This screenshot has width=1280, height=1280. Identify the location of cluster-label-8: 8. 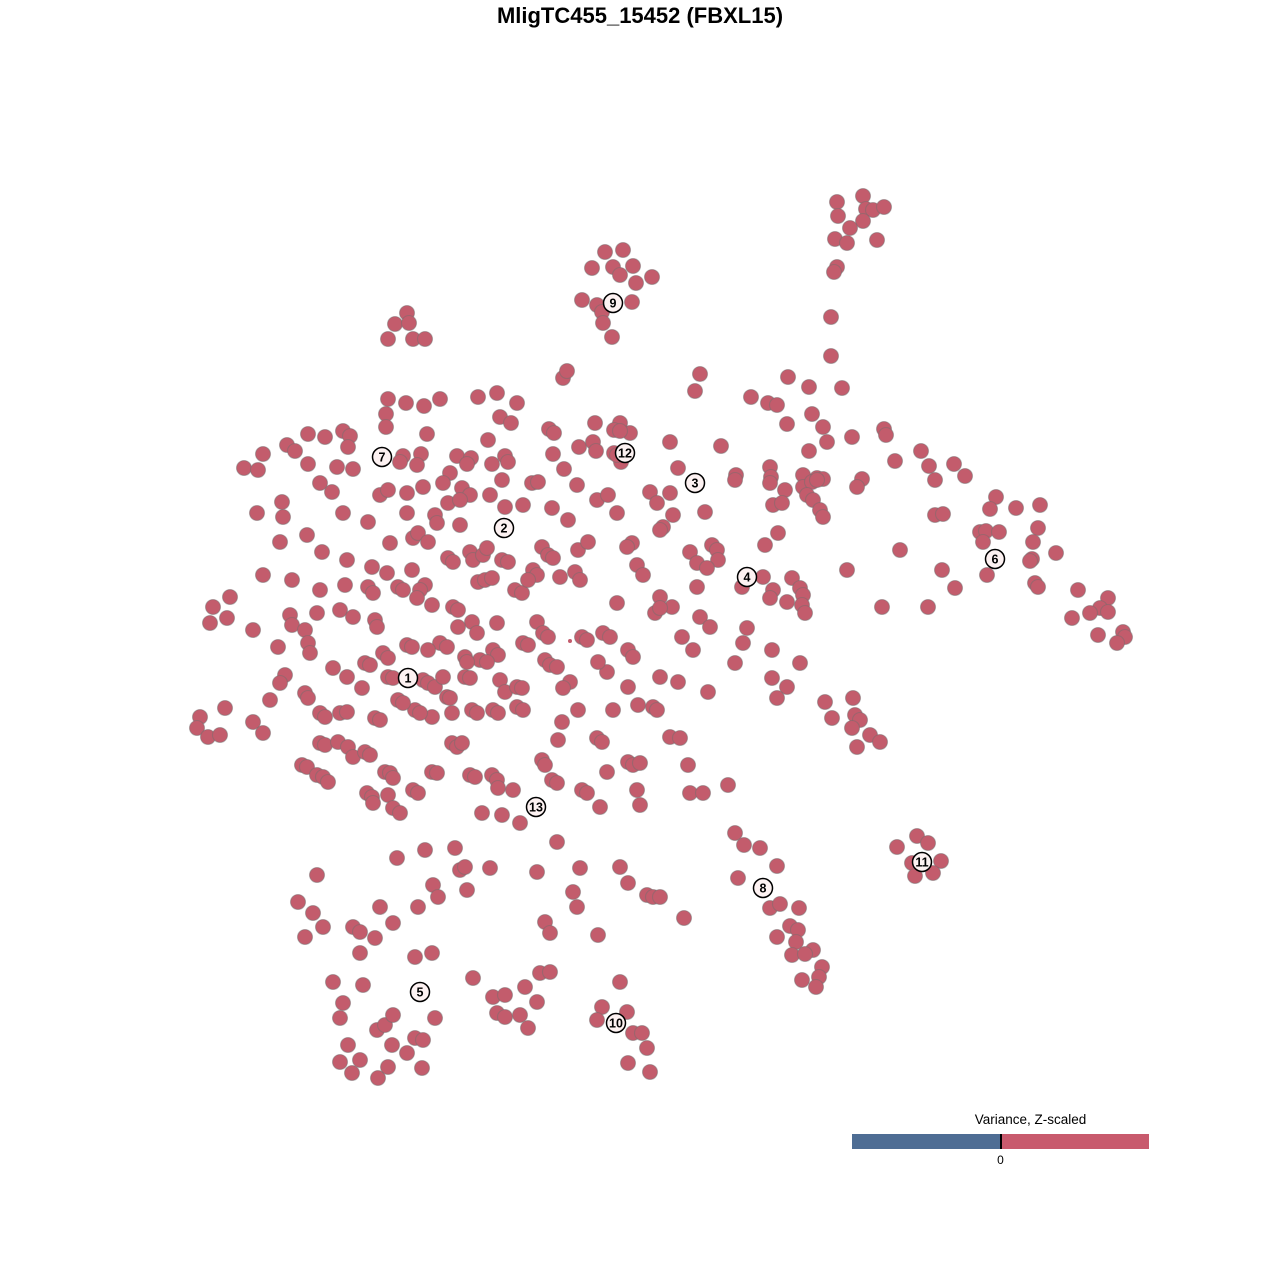
(763, 888).